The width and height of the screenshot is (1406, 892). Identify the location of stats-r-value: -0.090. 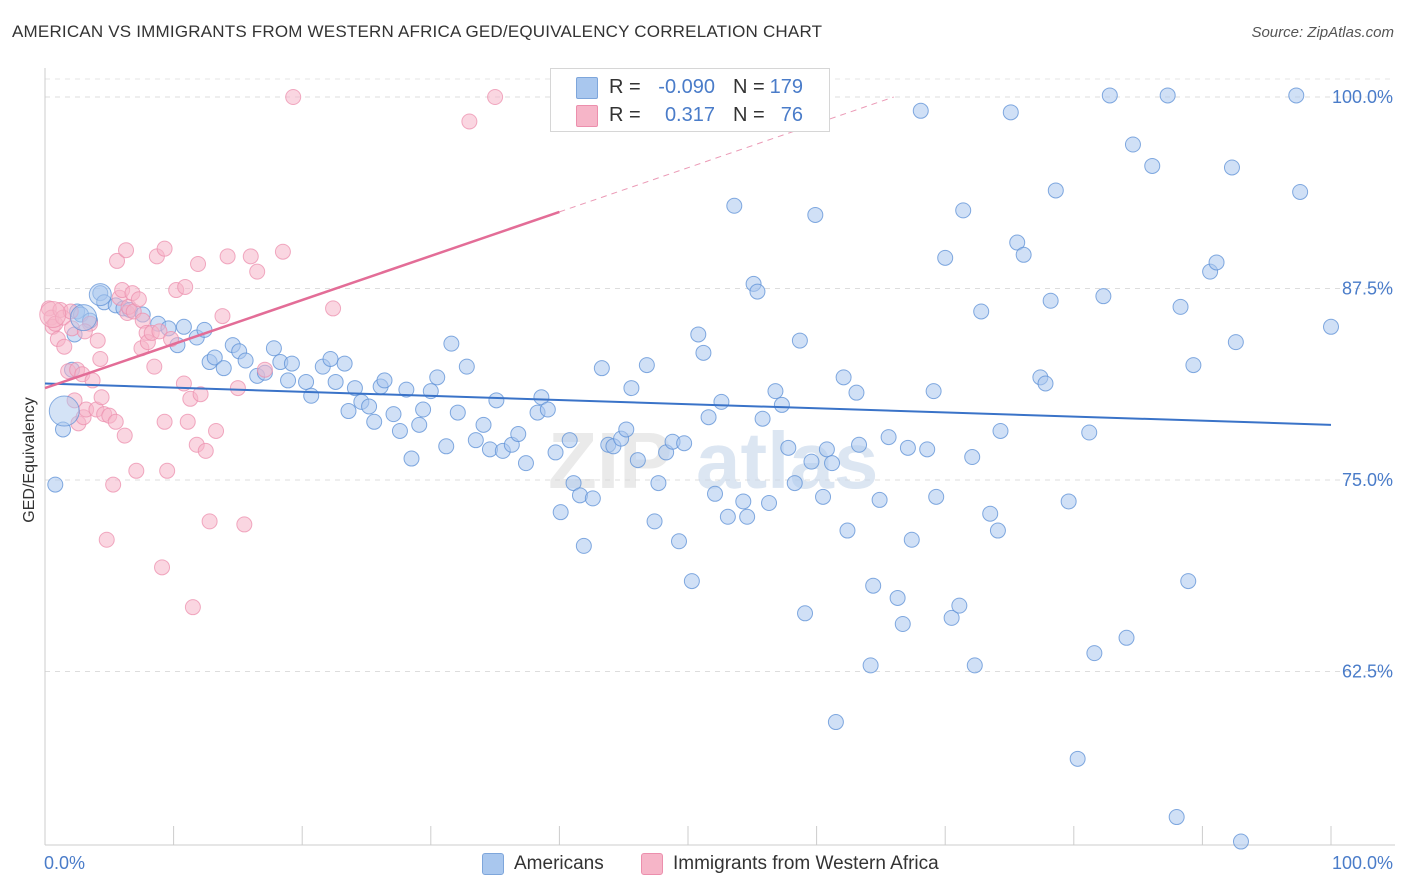
(686, 87).